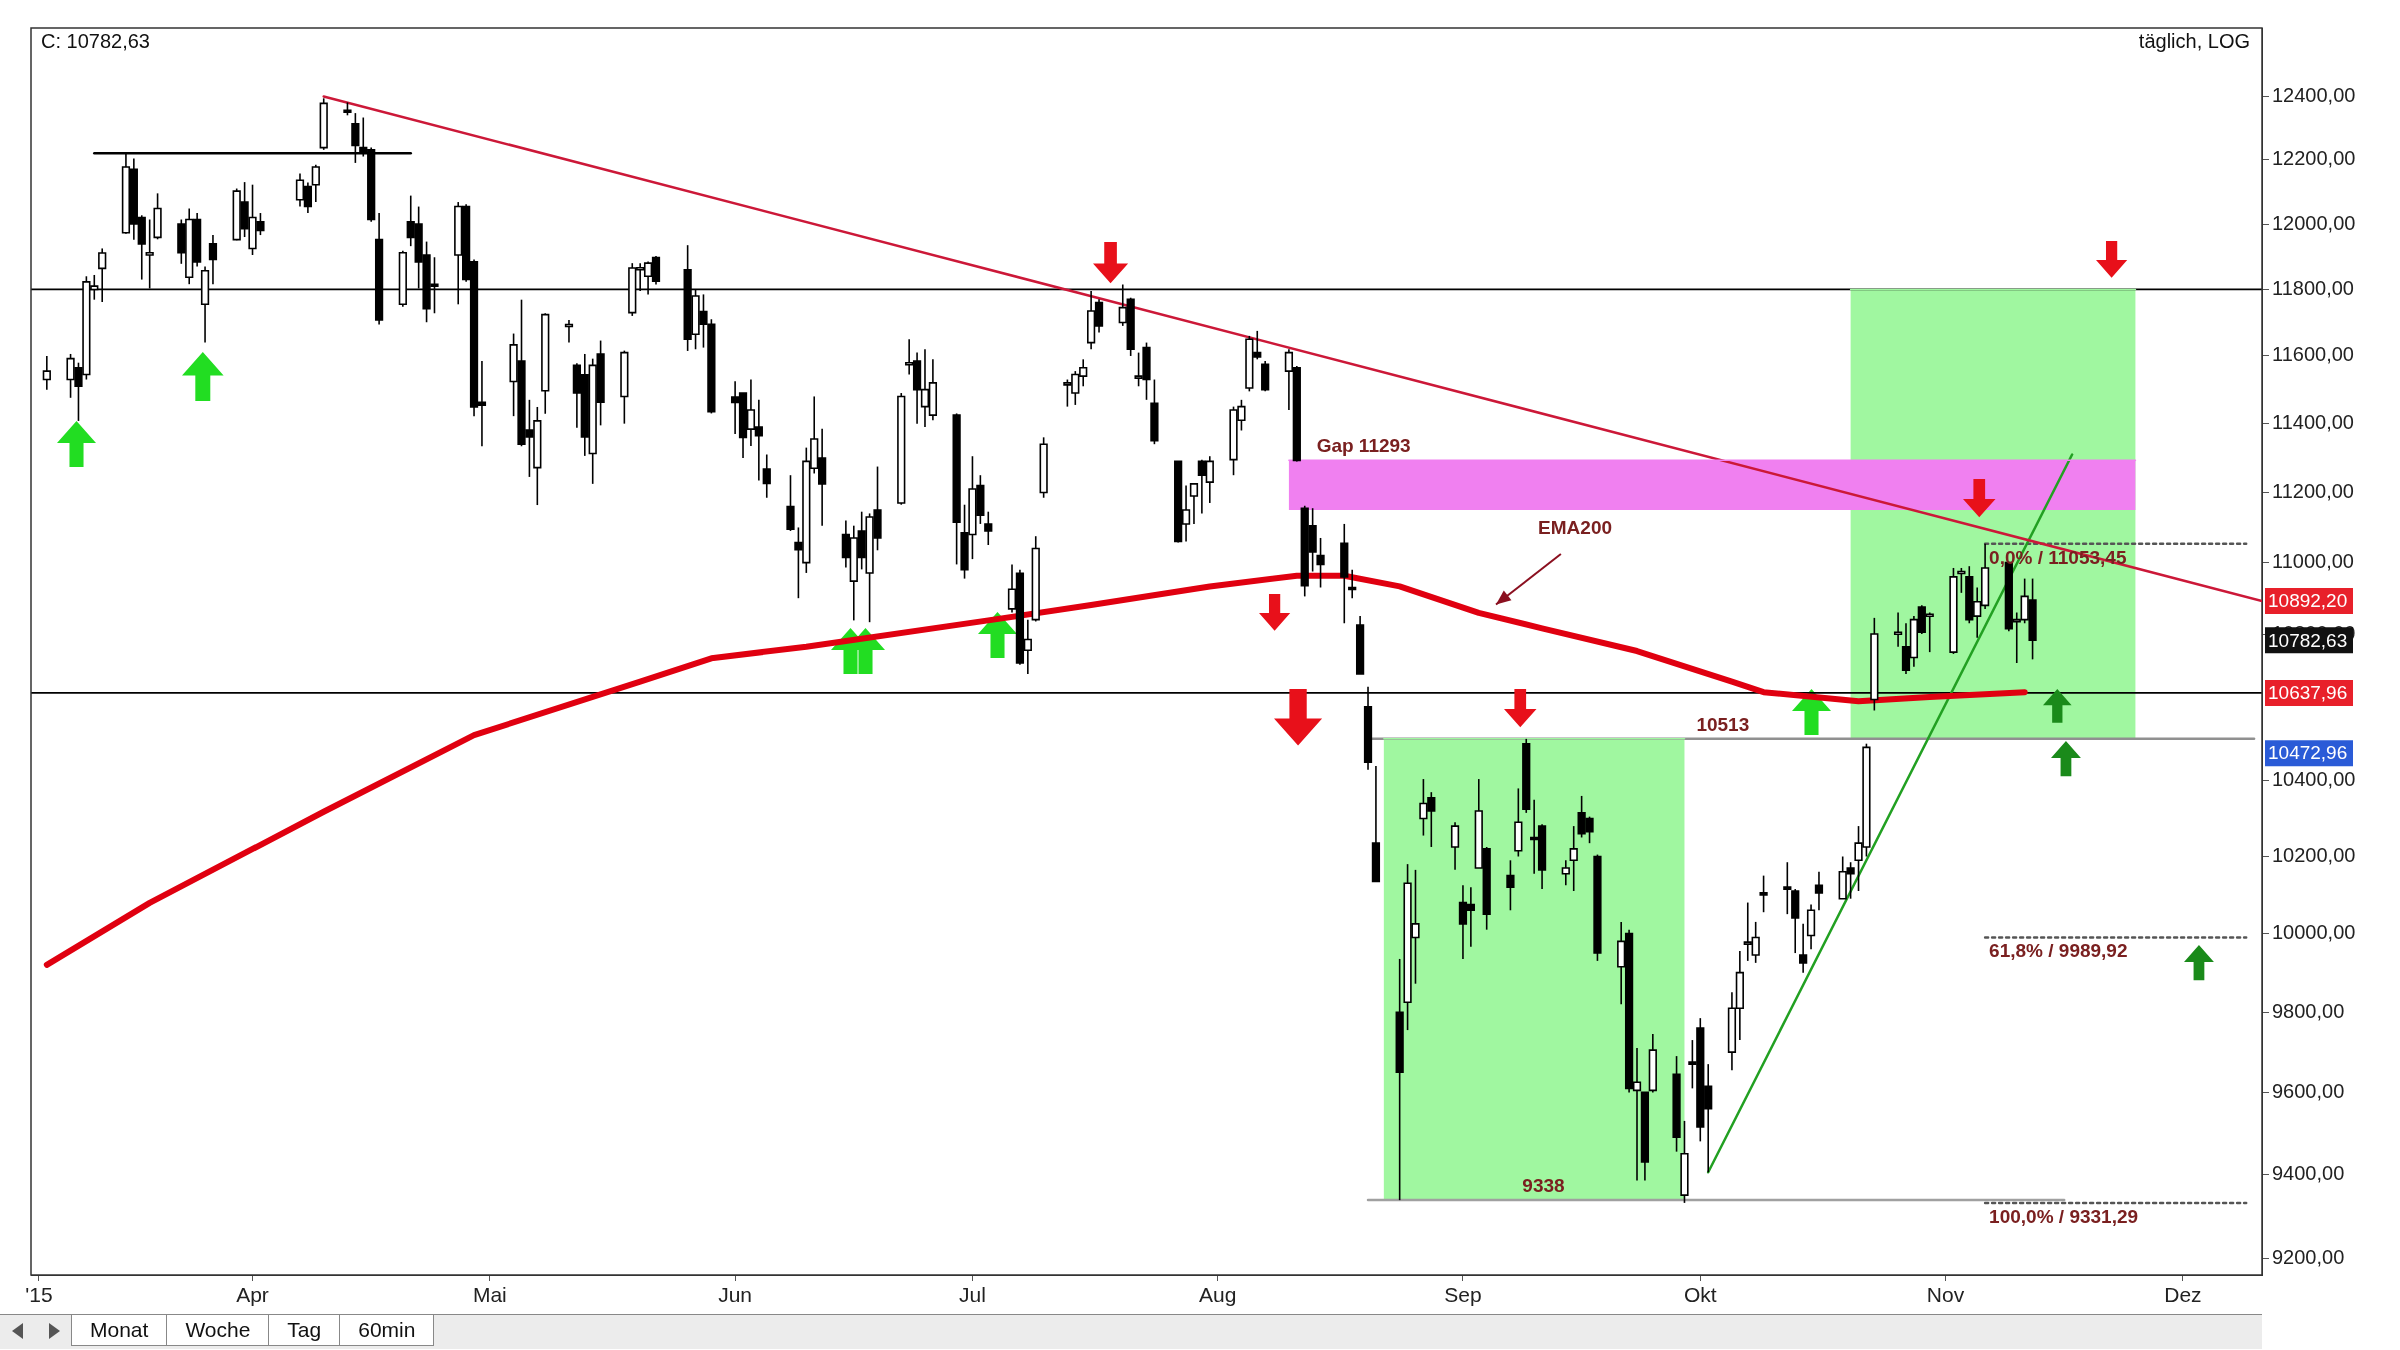 Image resolution: width=2400 pixels, height=1350 pixels. I want to click on annotation: EMA200, so click(1575, 527).